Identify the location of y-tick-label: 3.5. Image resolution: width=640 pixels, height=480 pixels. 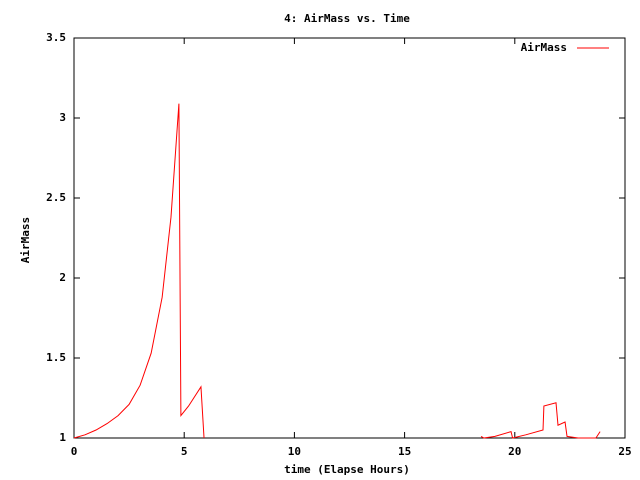
(56, 37).